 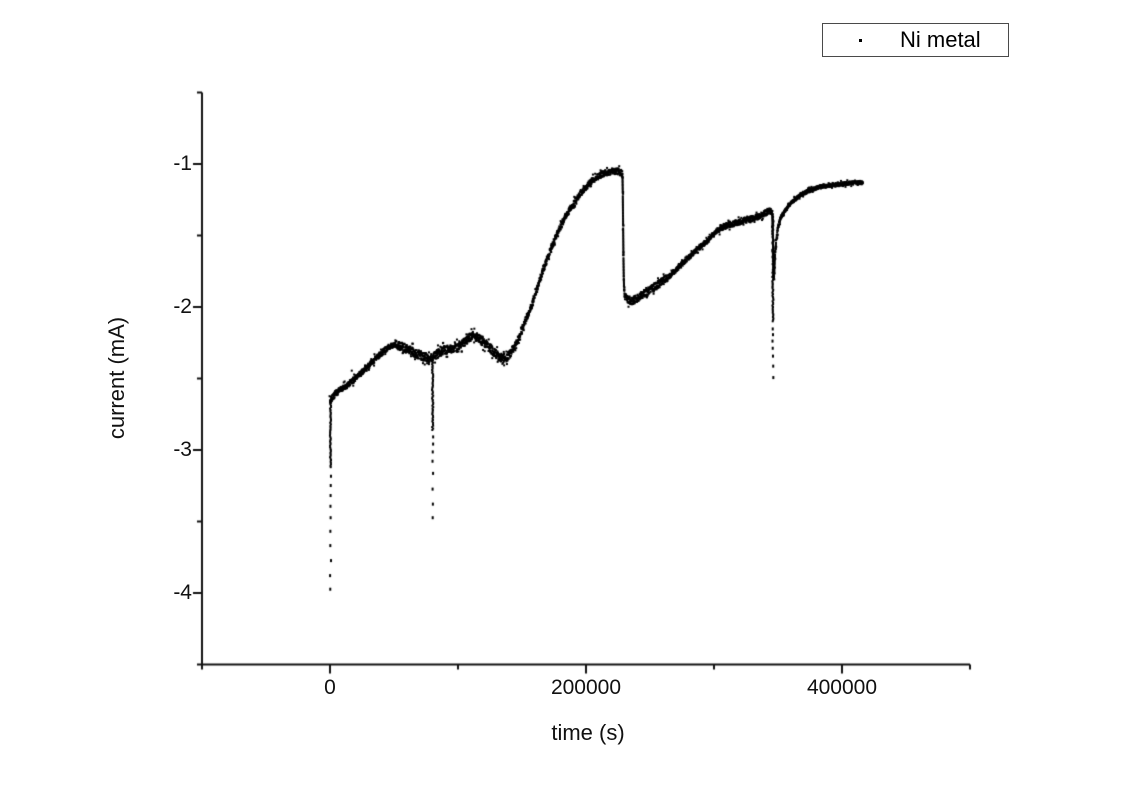 What do you see at coordinates (842, 687) in the screenshot?
I see `x-tick-label: 400000` at bounding box center [842, 687].